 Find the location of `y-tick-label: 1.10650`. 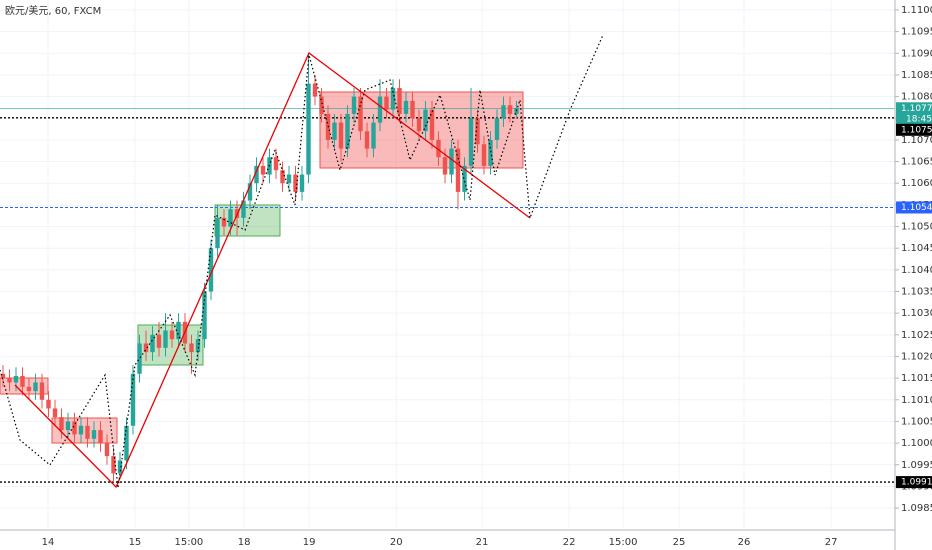

y-tick-label: 1.10650 is located at coordinates (916, 162).